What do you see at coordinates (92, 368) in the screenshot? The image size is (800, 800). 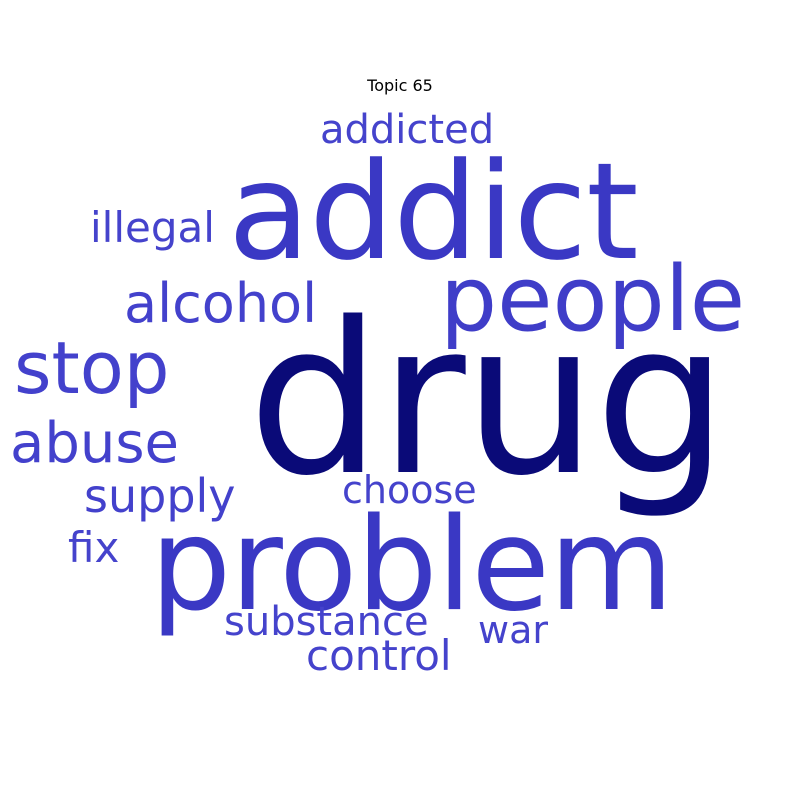 I see `word-stop: stop` at bounding box center [92, 368].